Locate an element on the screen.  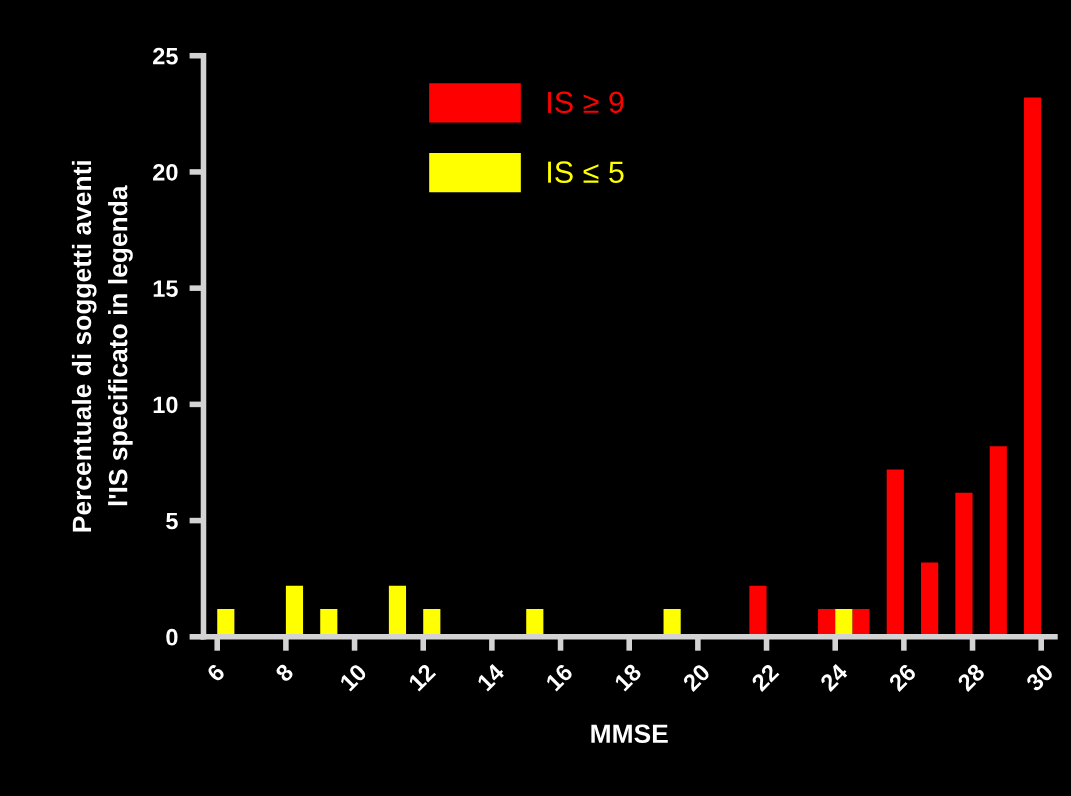
y-tick-label: 10 is located at coordinates (165, 405).